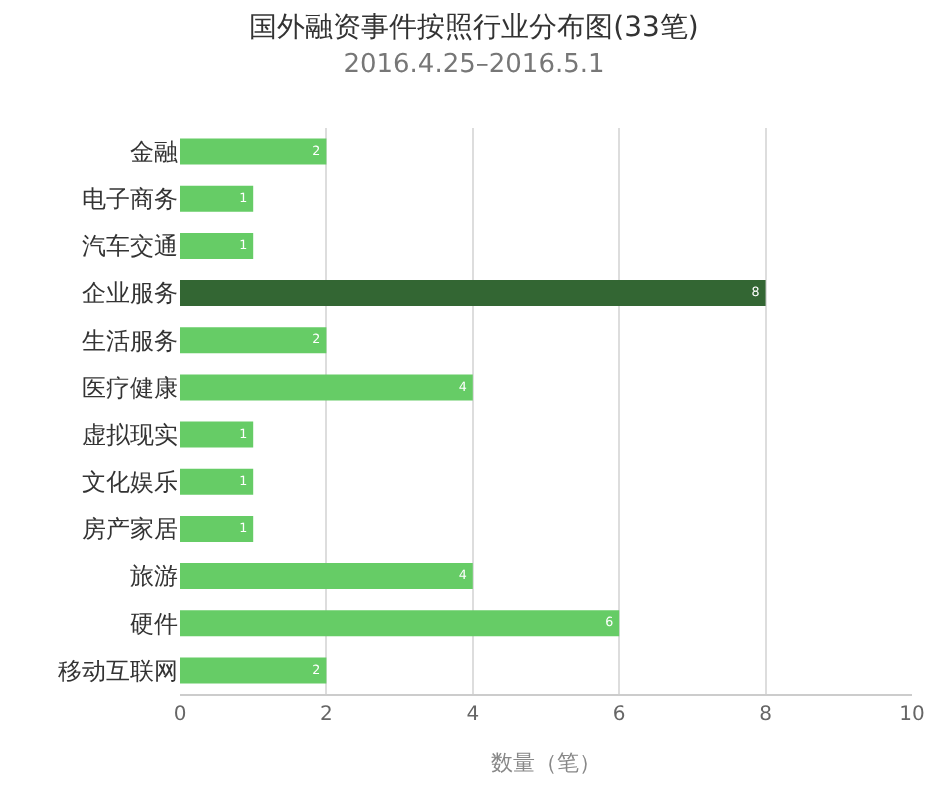 The image size is (948, 796). Describe the element at coordinates (130, 482) in the screenshot. I see `y-tick-label: 文化娱乐` at that location.